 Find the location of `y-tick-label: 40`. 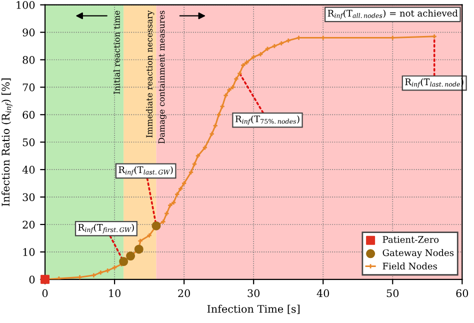

y-tick-label: 40 is located at coordinates (28, 170).